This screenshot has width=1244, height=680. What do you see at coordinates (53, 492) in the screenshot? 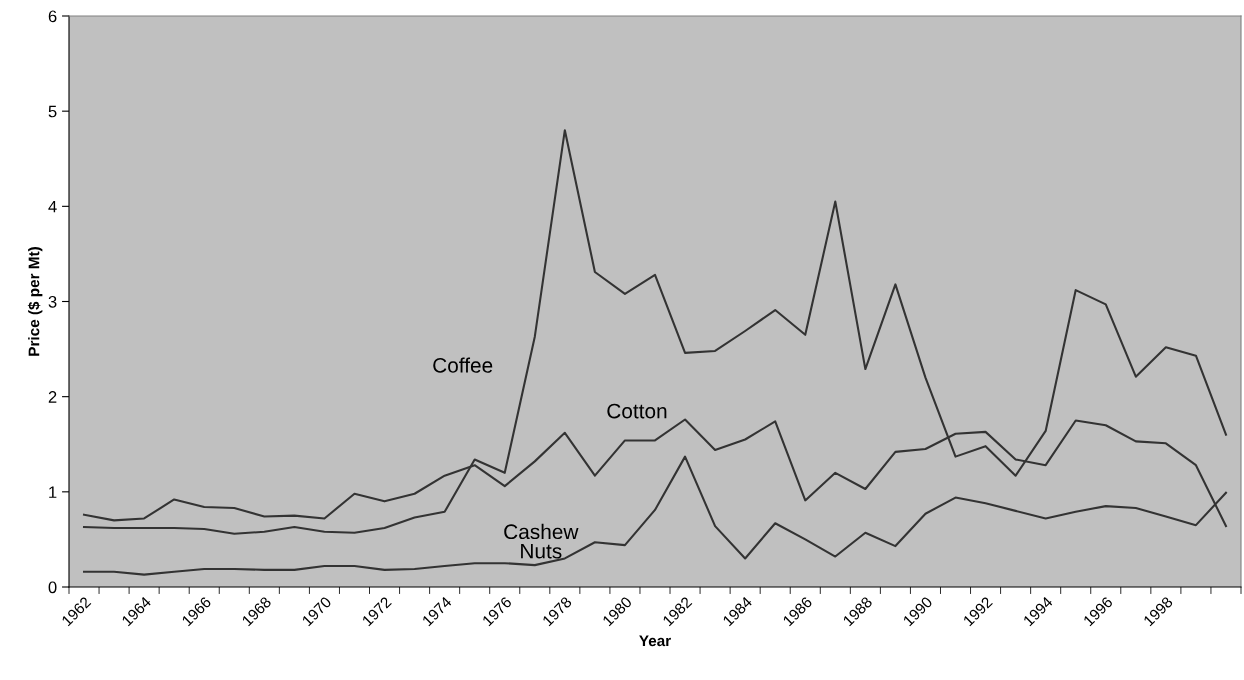
I see `y-tick-label: 1` at bounding box center [53, 492].